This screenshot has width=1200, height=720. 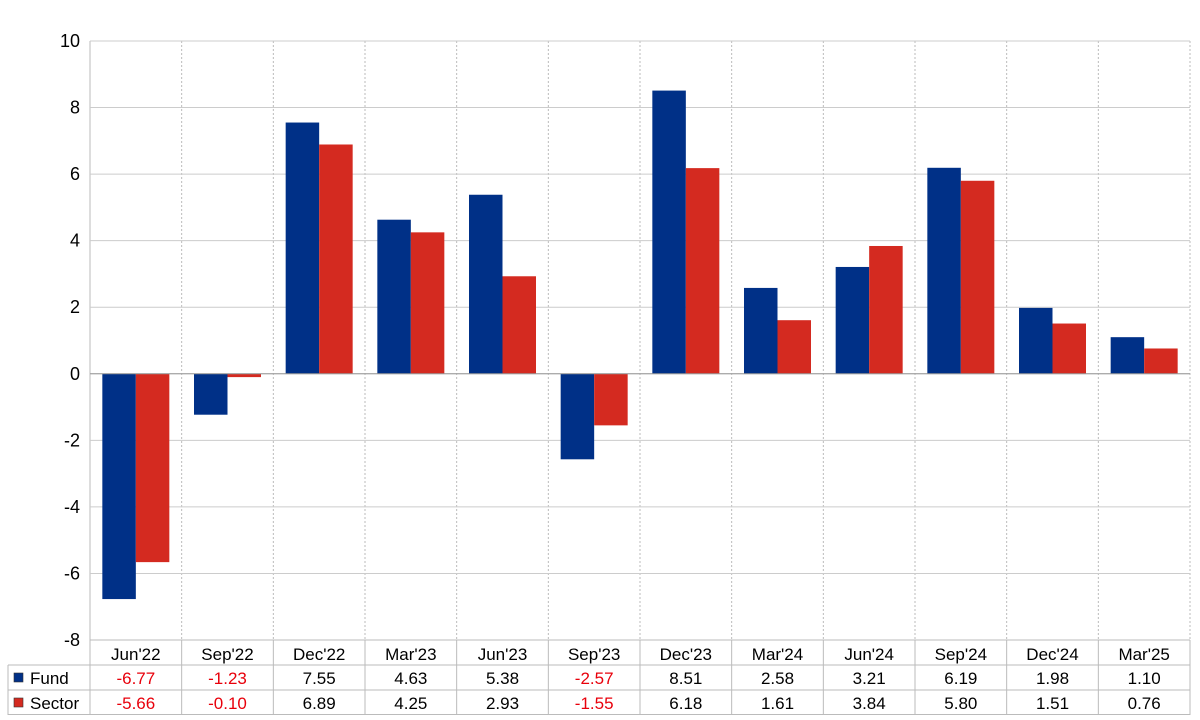 I want to click on data-label: -1.55, so click(x=594, y=703).